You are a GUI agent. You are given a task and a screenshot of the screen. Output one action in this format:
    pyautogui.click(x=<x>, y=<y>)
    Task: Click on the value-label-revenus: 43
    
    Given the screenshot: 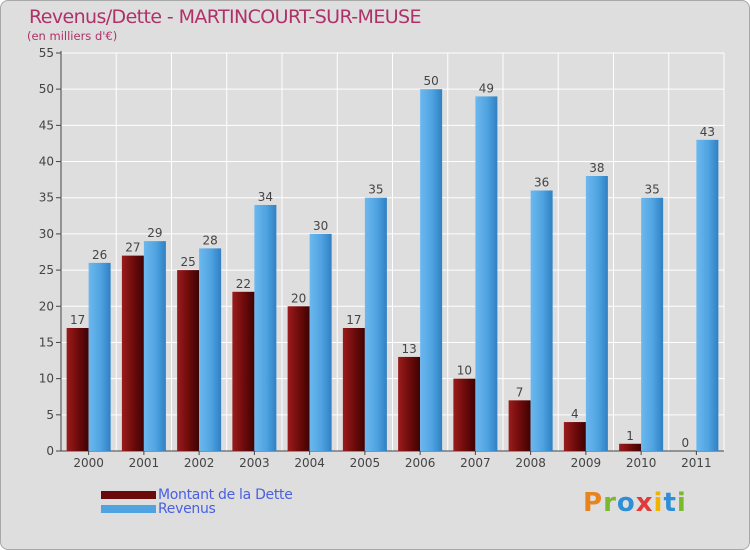 What is the action you would take?
    pyautogui.click(x=707, y=132)
    